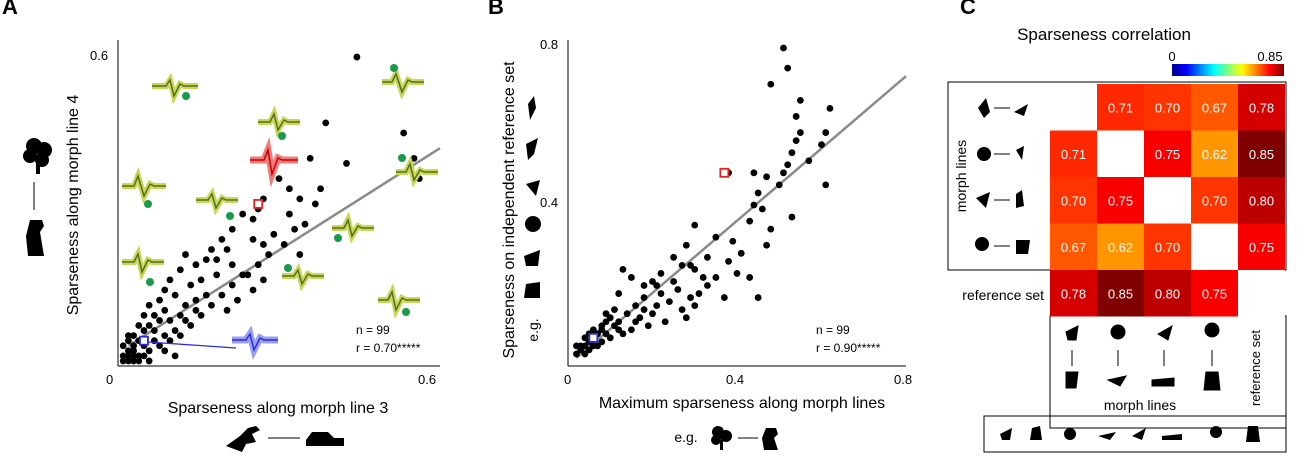 The image size is (1310, 468). What do you see at coordinates (1269, 56) in the screenshot?
I see `colorbar-max: 0.85` at bounding box center [1269, 56].